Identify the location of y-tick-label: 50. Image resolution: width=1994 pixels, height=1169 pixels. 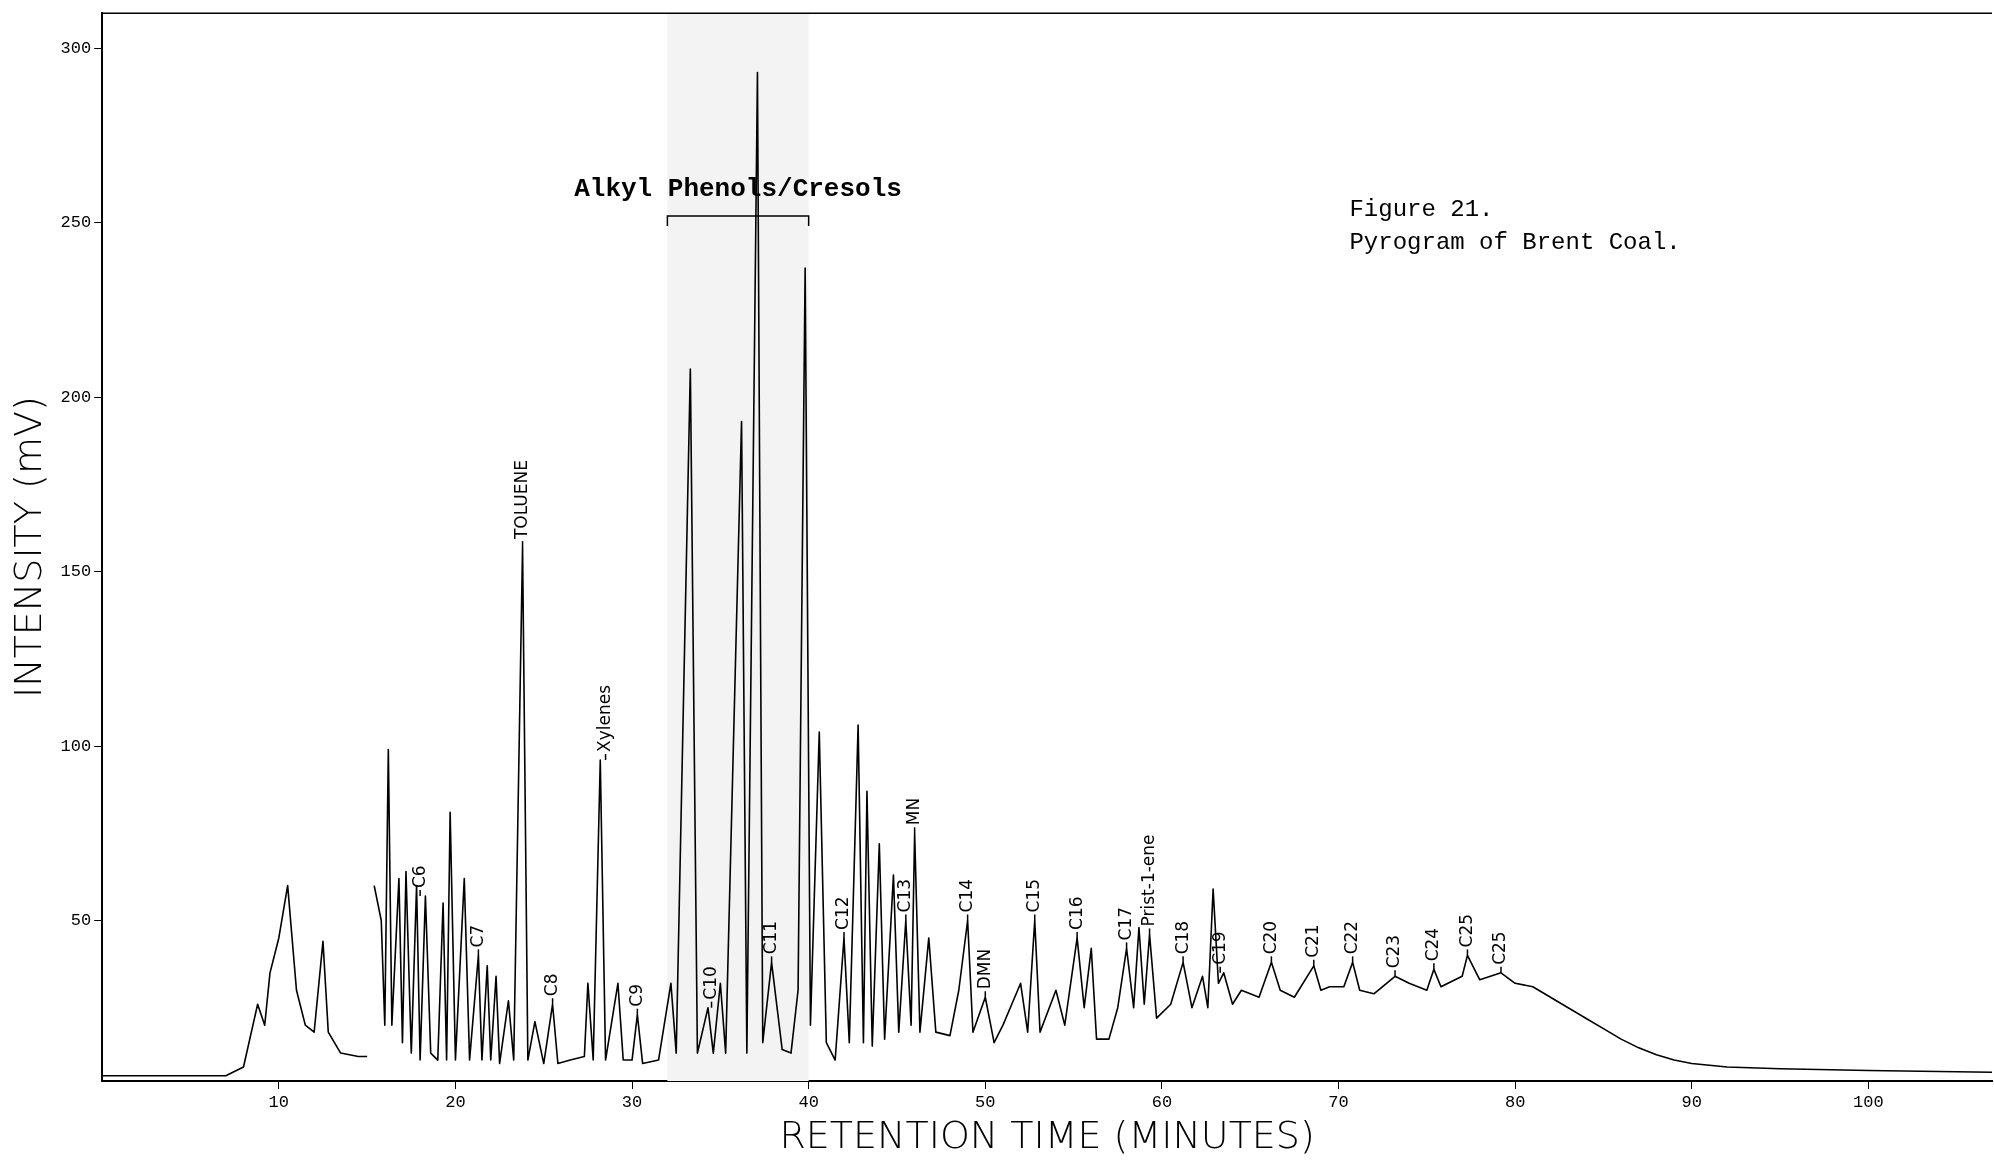
(81, 920).